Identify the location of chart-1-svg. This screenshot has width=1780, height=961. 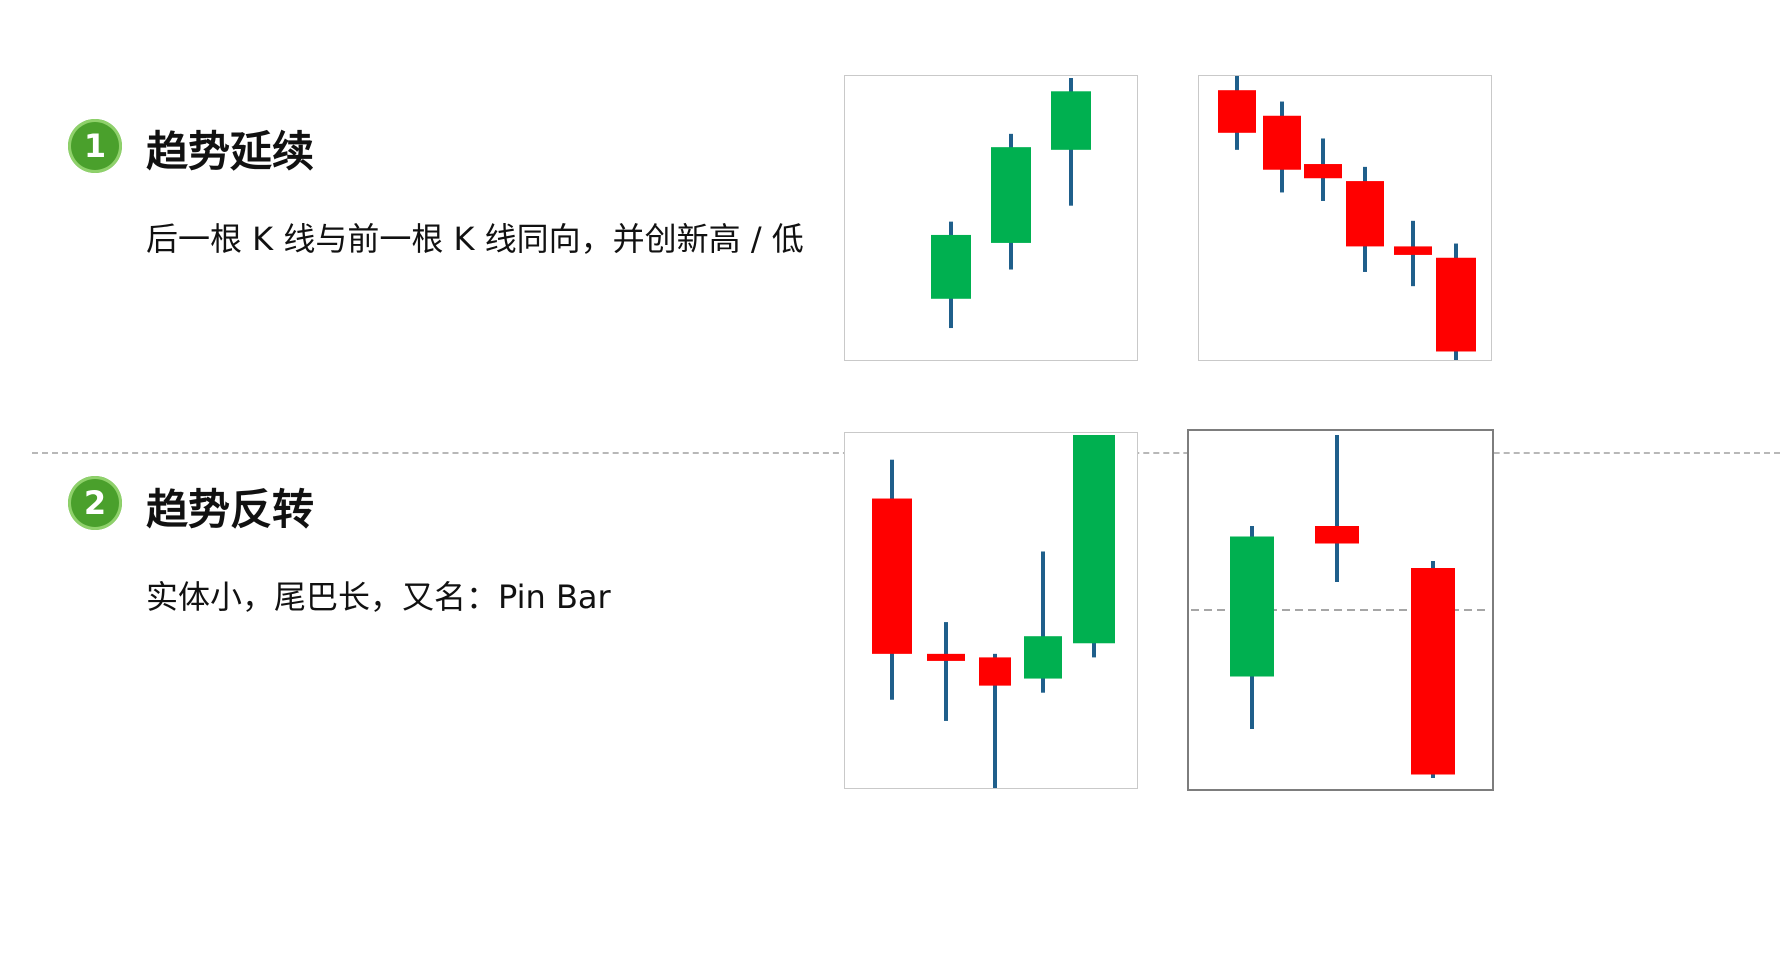
(1347, 218).